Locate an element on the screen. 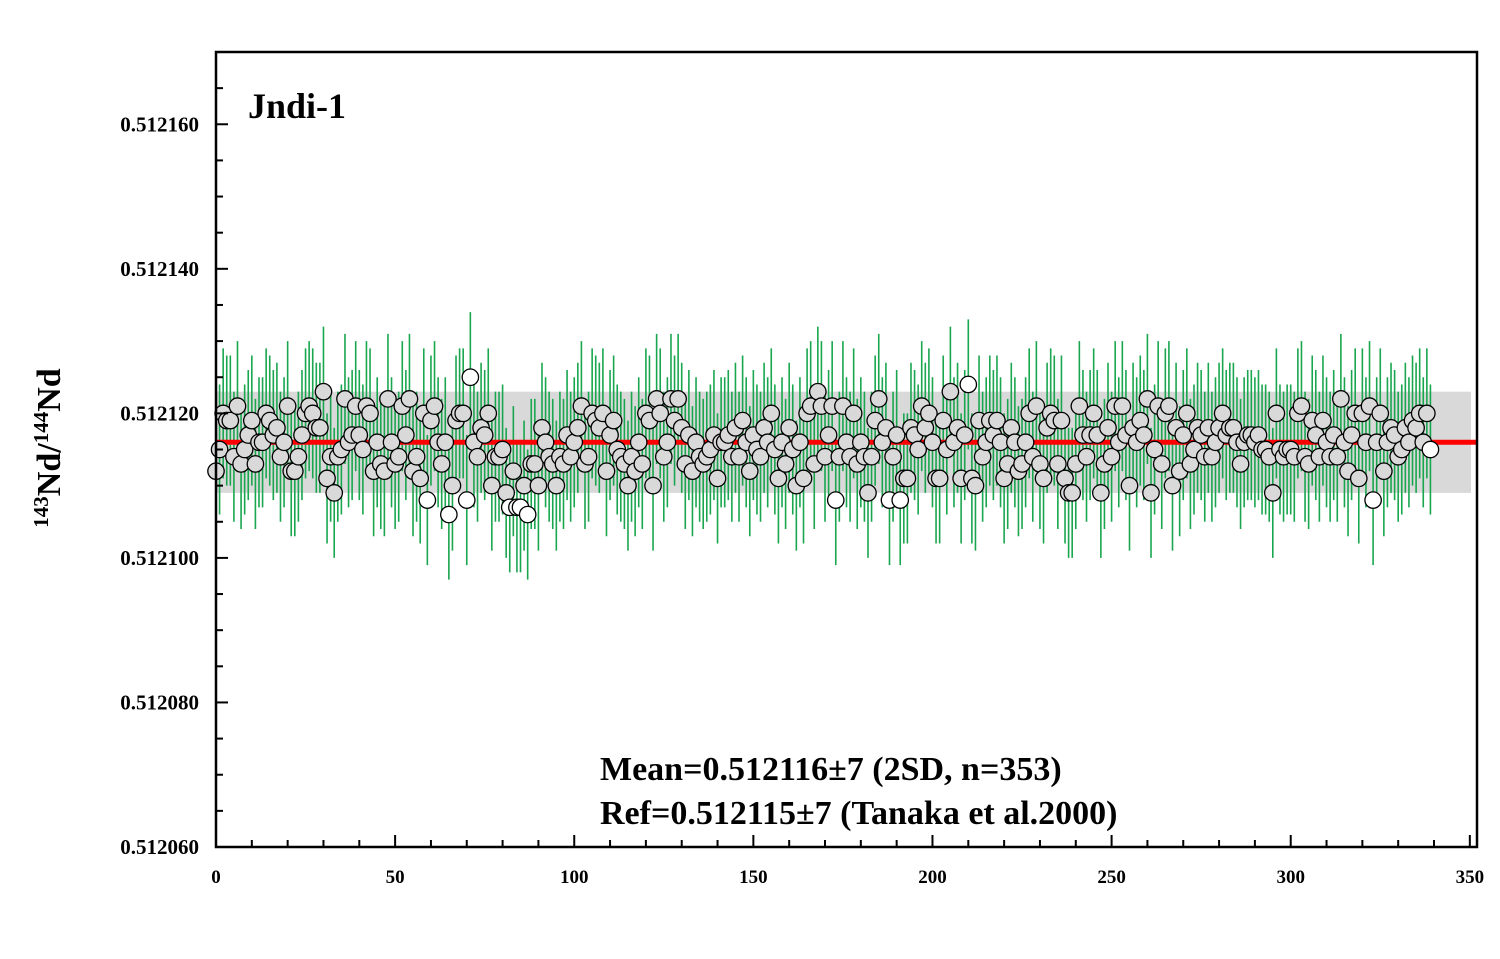 Image resolution: width=1500 pixels, height=959 pixels. x-tick-label: 150 is located at coordinates (753, 877).